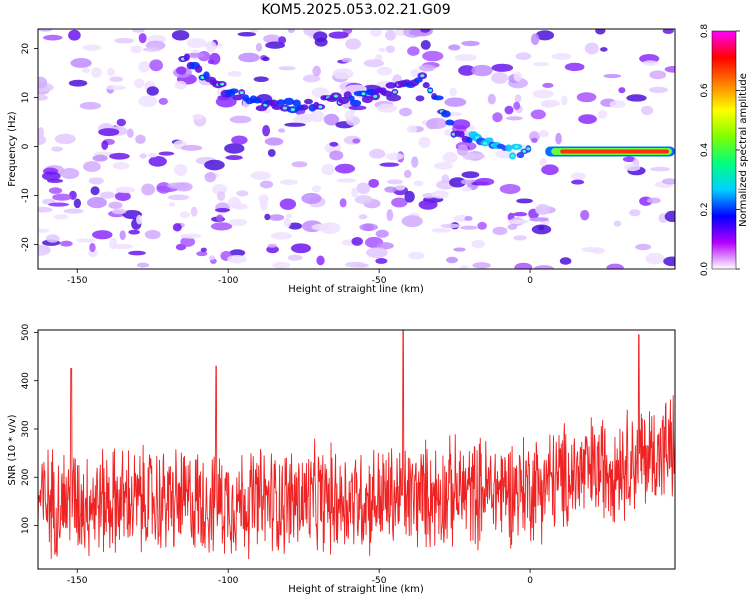  What do you see at coordinates (26, 49) in the screenshot?
I see `heatmap-y-tick-label: 20` at bounding box center [26, 49].